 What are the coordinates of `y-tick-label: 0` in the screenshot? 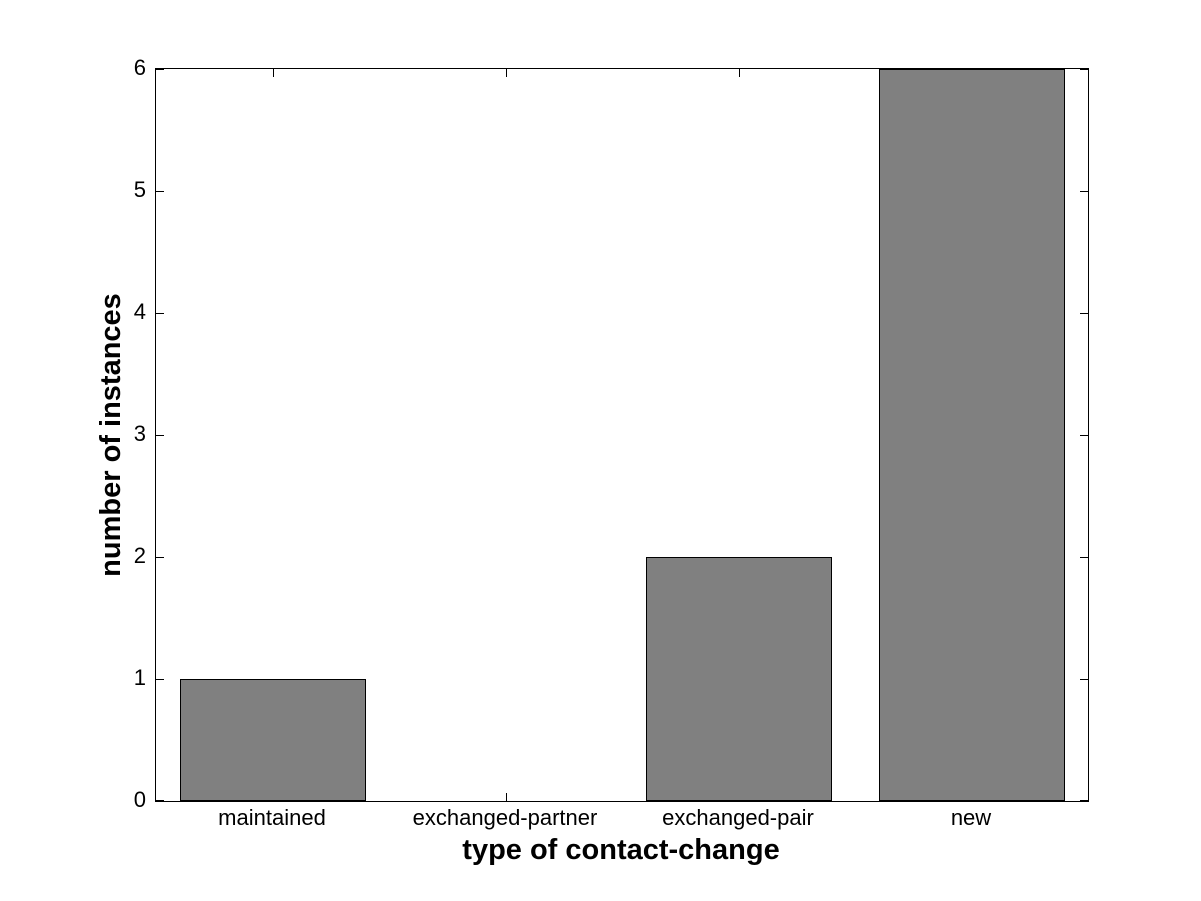 It's located at (139, 799).